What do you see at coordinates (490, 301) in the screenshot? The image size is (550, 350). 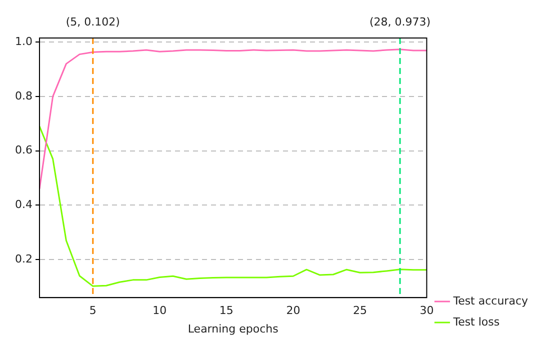 I see `legend-label: Test accuracy` at bounding box center [490, 301].